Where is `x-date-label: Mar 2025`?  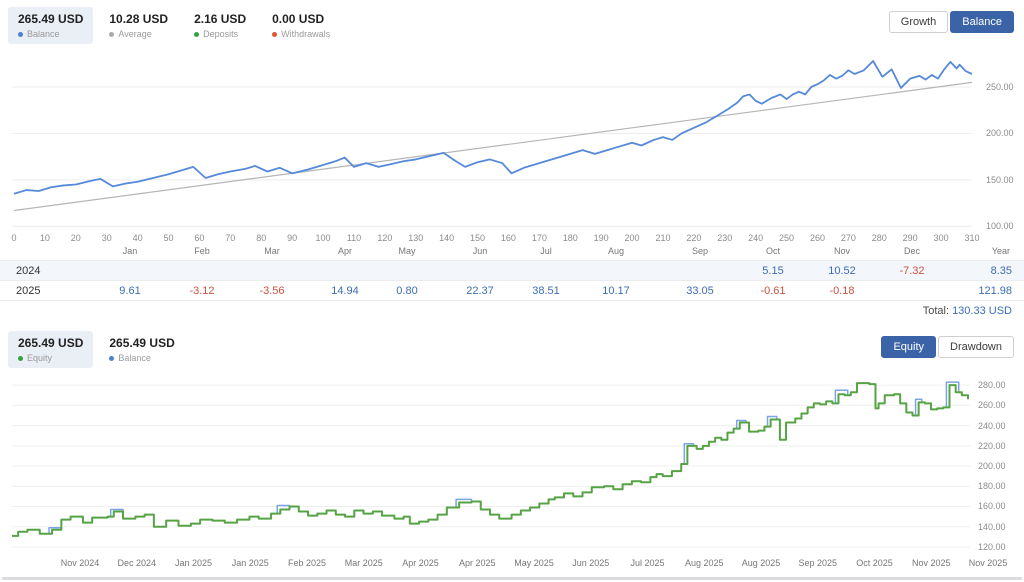
x-date-label: Mar 2025 is located at coordinates (363, 563).